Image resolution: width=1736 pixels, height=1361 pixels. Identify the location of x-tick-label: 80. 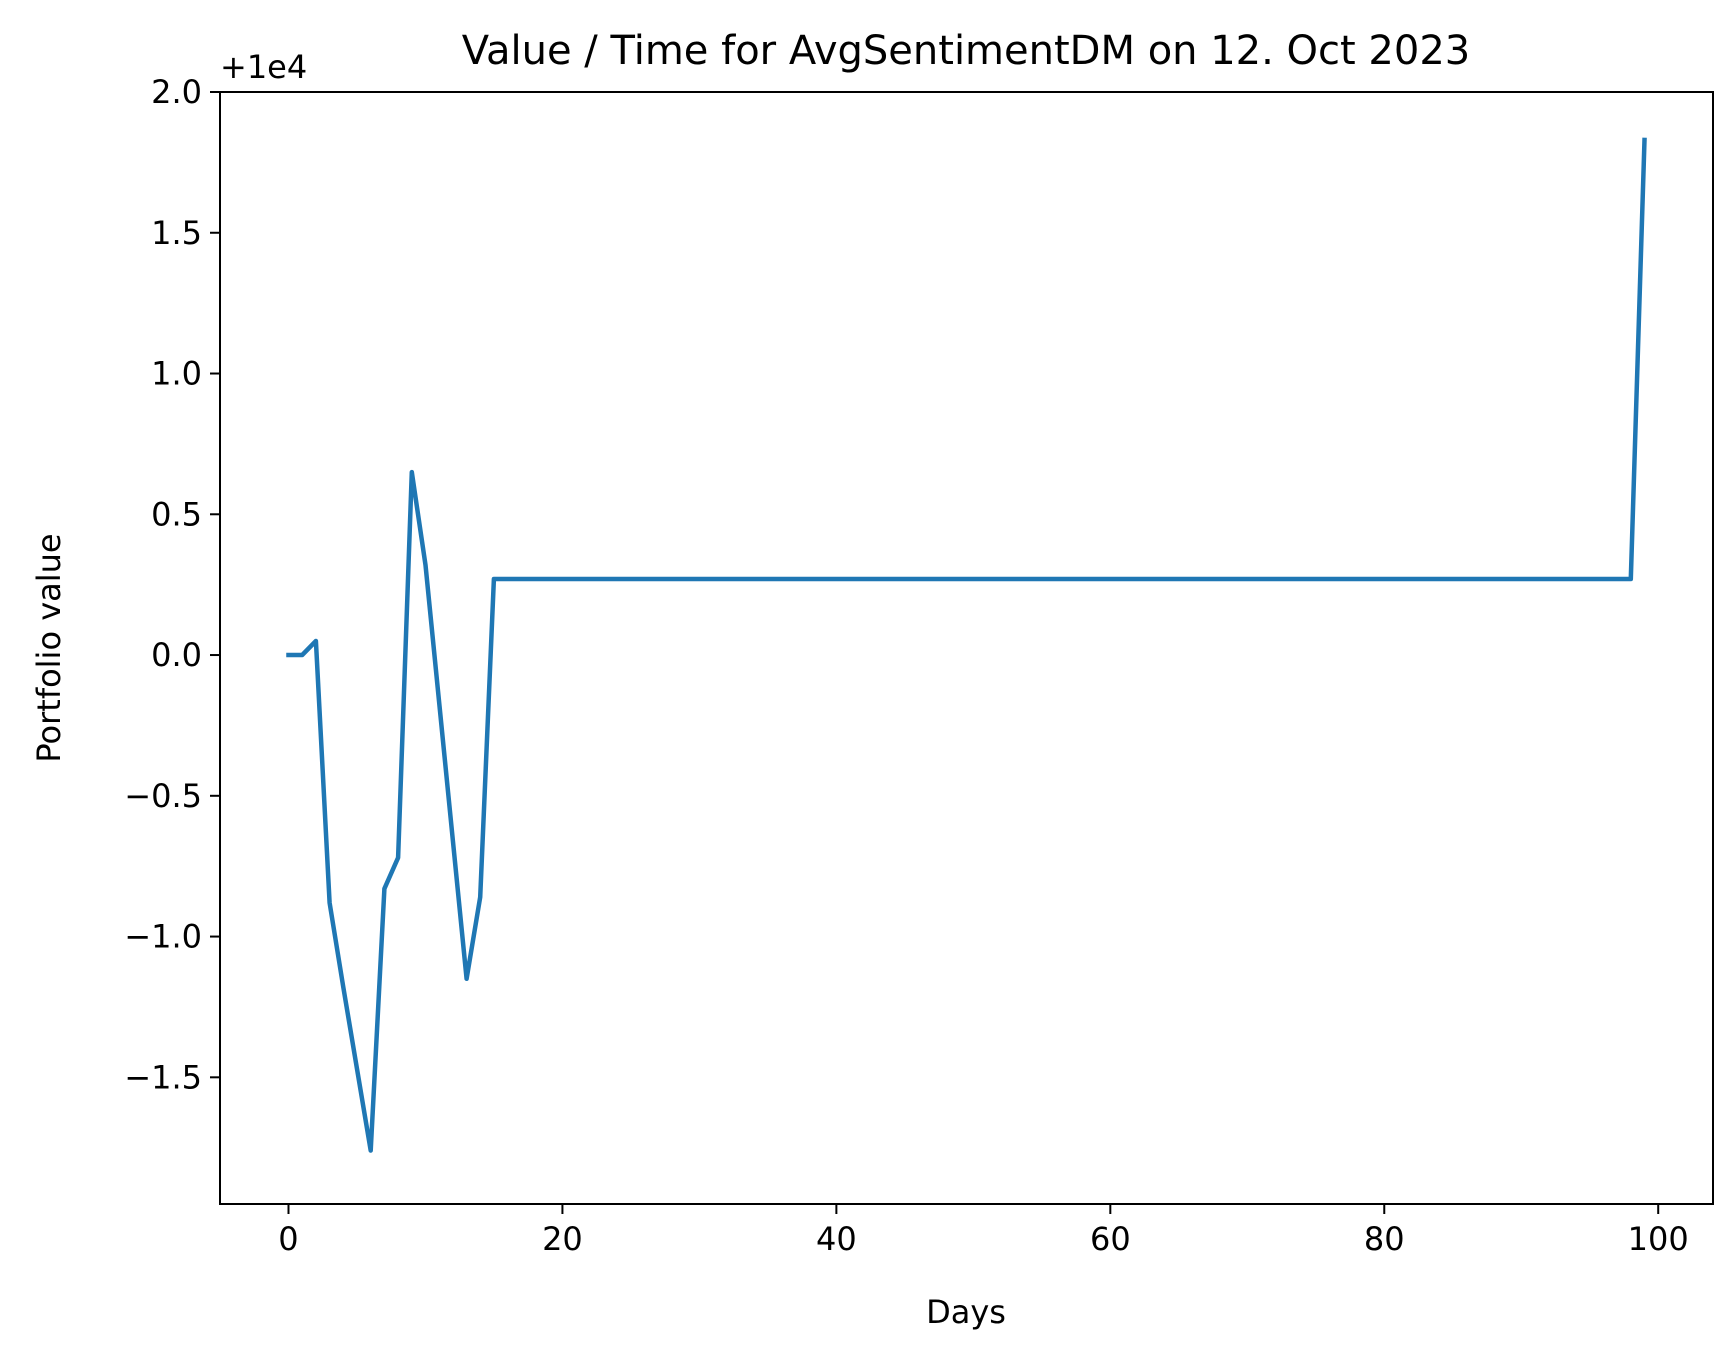
(1384, 1239).